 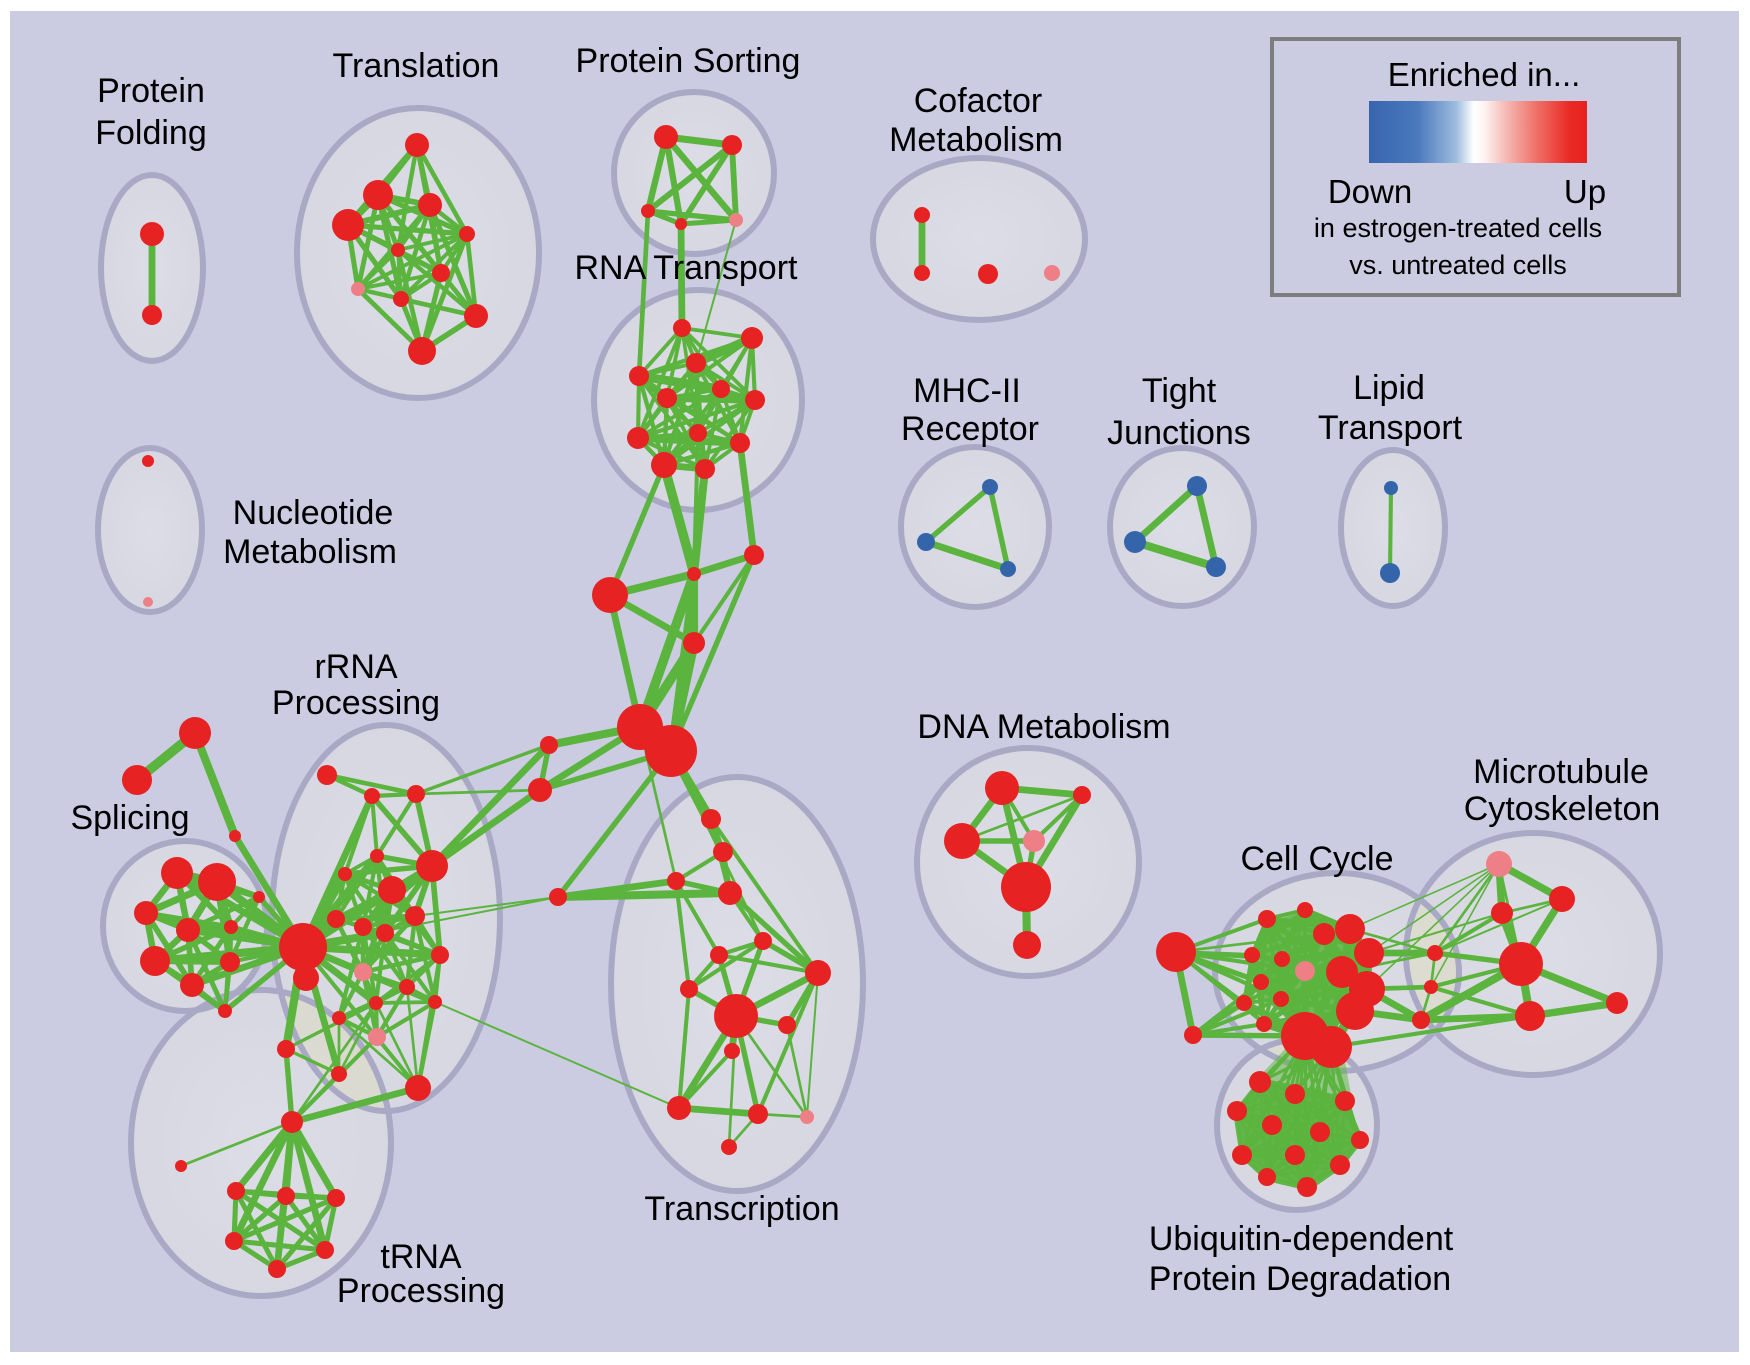 What do you see at coordinates (151, 91) in the screenshot?
I see `svg-text: Protein` at bounding box center [151, 91].